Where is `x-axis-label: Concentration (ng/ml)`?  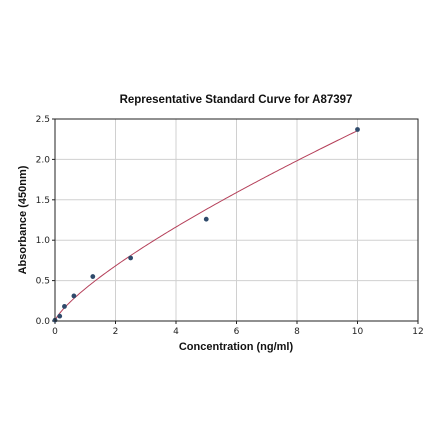
x-axis-label: Concentration (ng/ml) is located at coordinates (236, 347).